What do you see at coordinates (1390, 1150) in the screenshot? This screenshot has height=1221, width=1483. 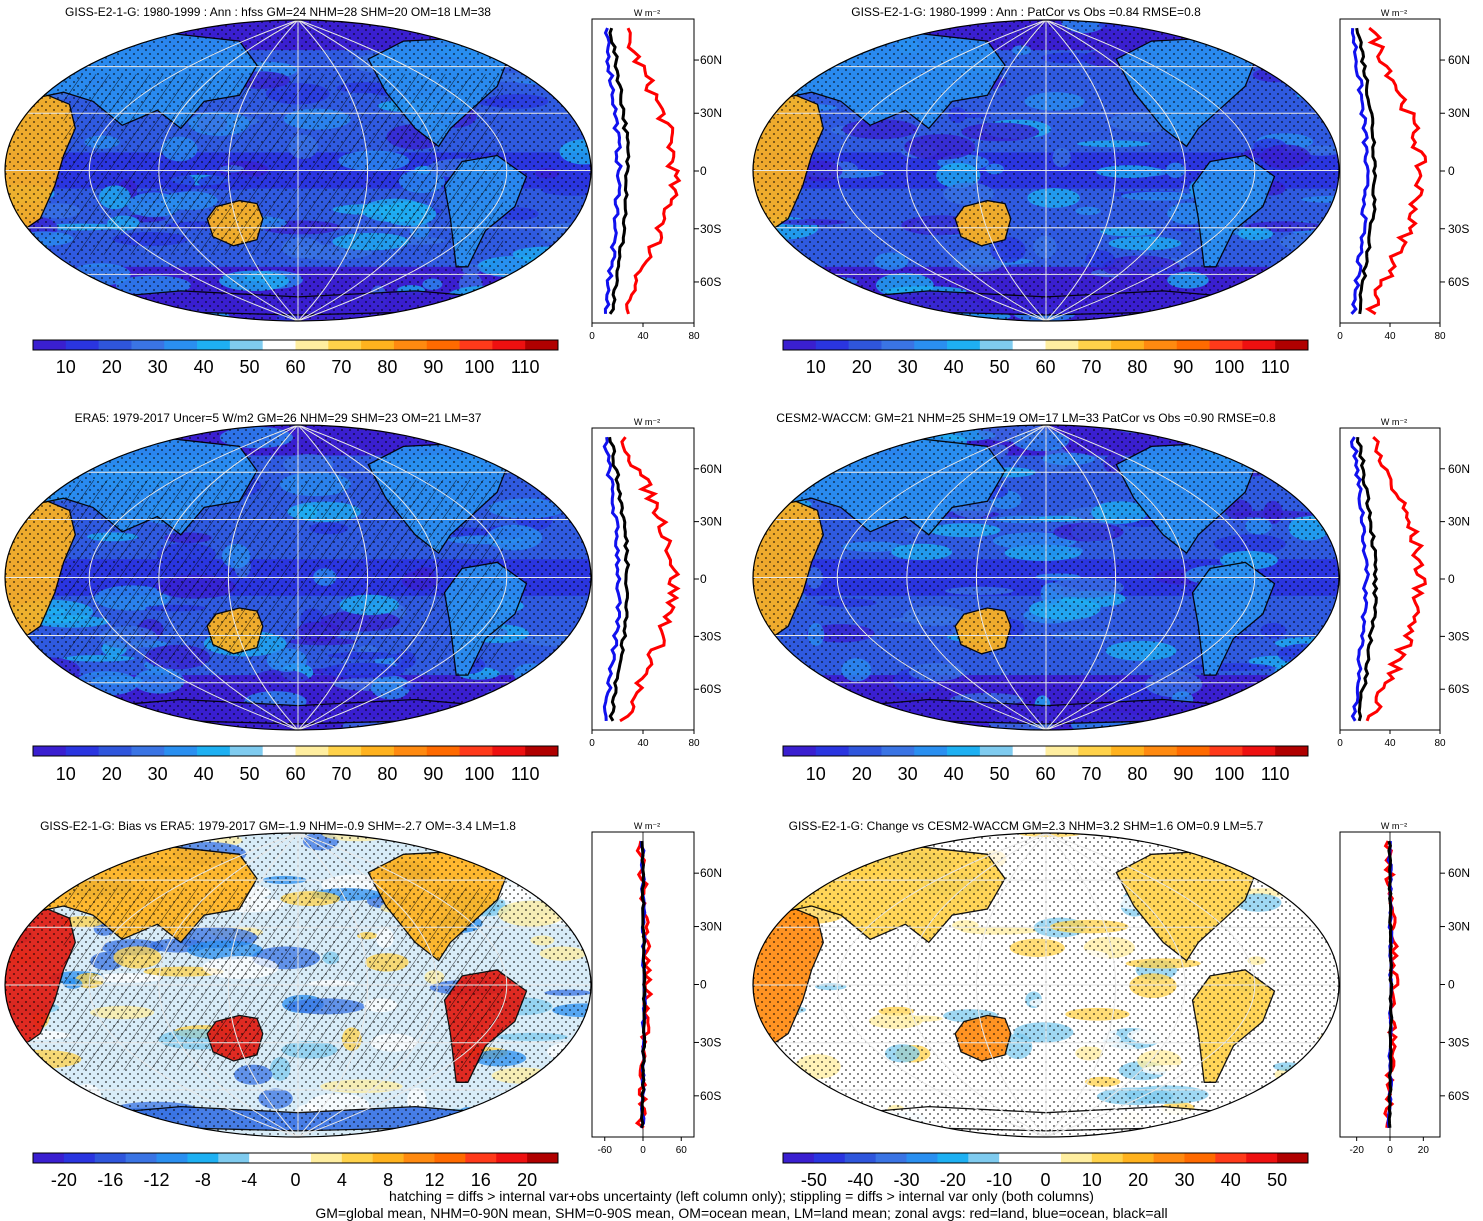 I see `x-tick-label: 0` at bounding box center [1390, 1150].